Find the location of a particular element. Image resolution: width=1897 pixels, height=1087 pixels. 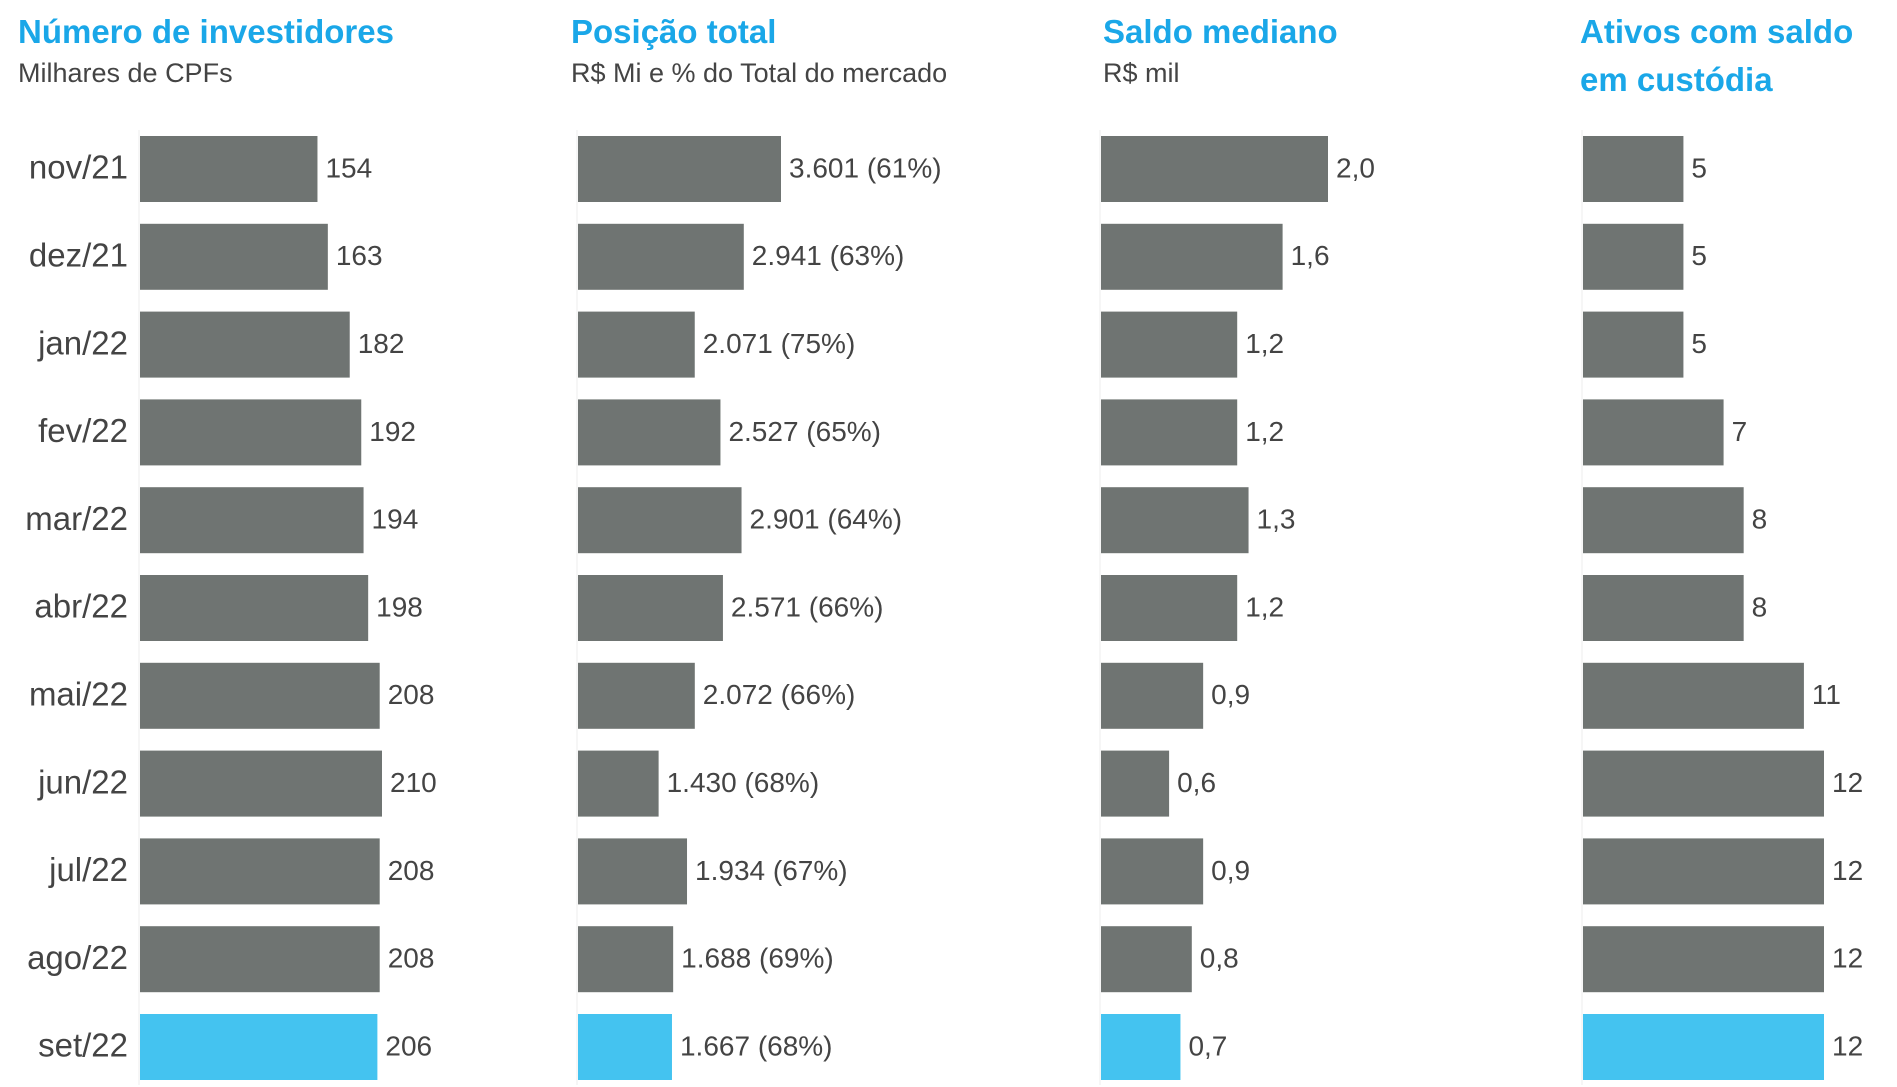

chart-title: Ativos com saldo em custódia is located at coordinates (1717, 55).